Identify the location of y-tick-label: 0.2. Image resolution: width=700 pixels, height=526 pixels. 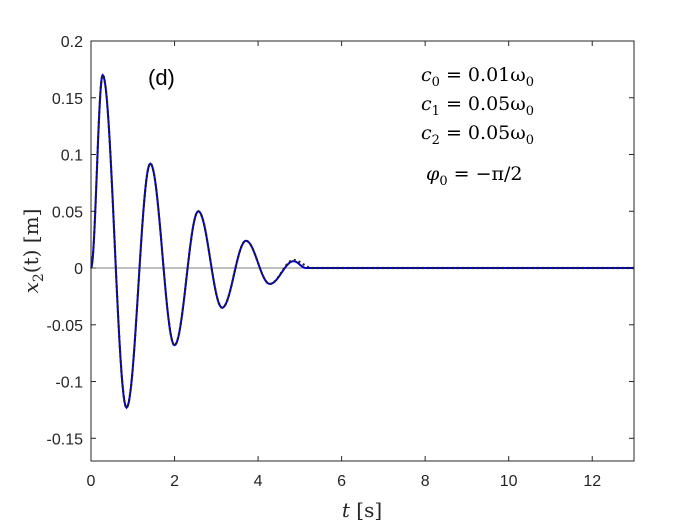
(72, 42).